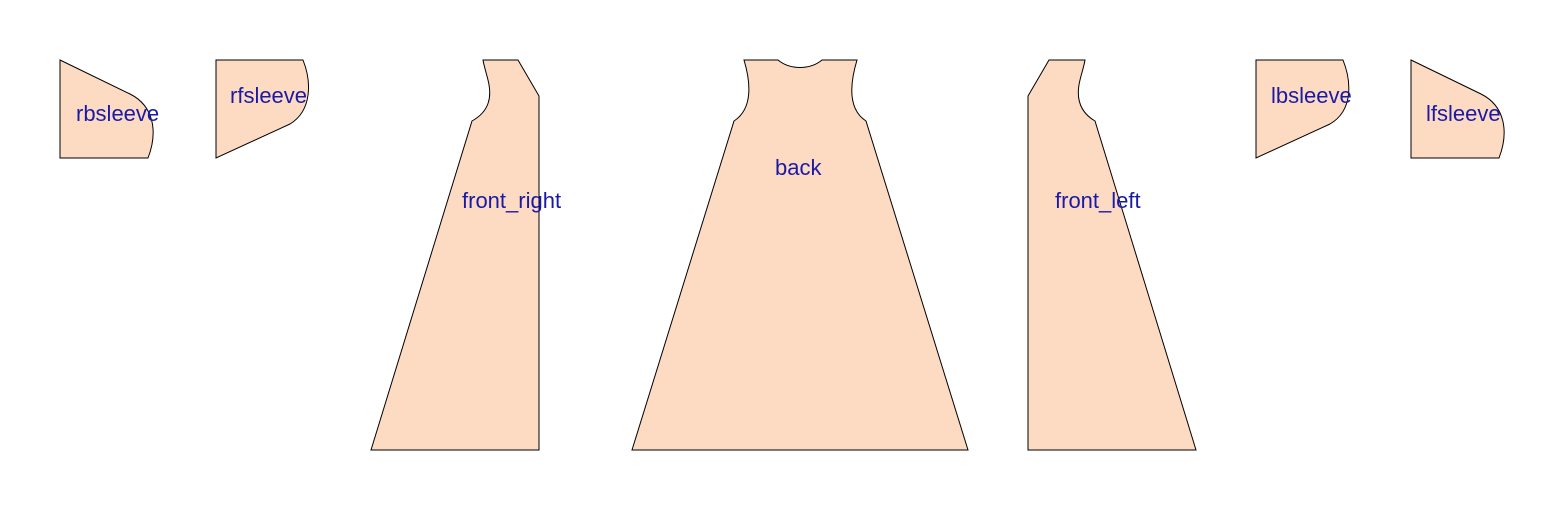  Describe the element at coordinates (1463, 113) in the screenshot. I see `lfsleeve-label: lfsleeve` at that location.